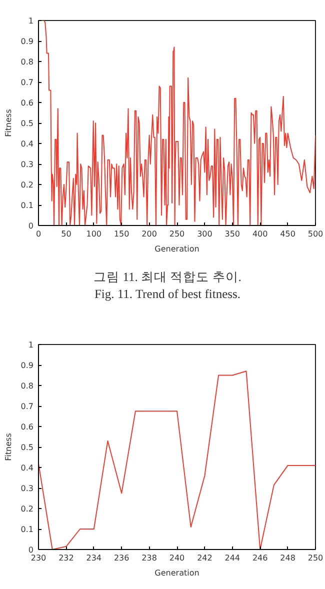 This screenshot has width=325, height=589. I want to click on caption: 그림 11. 최대 적합도 추이., so click(168, 277).